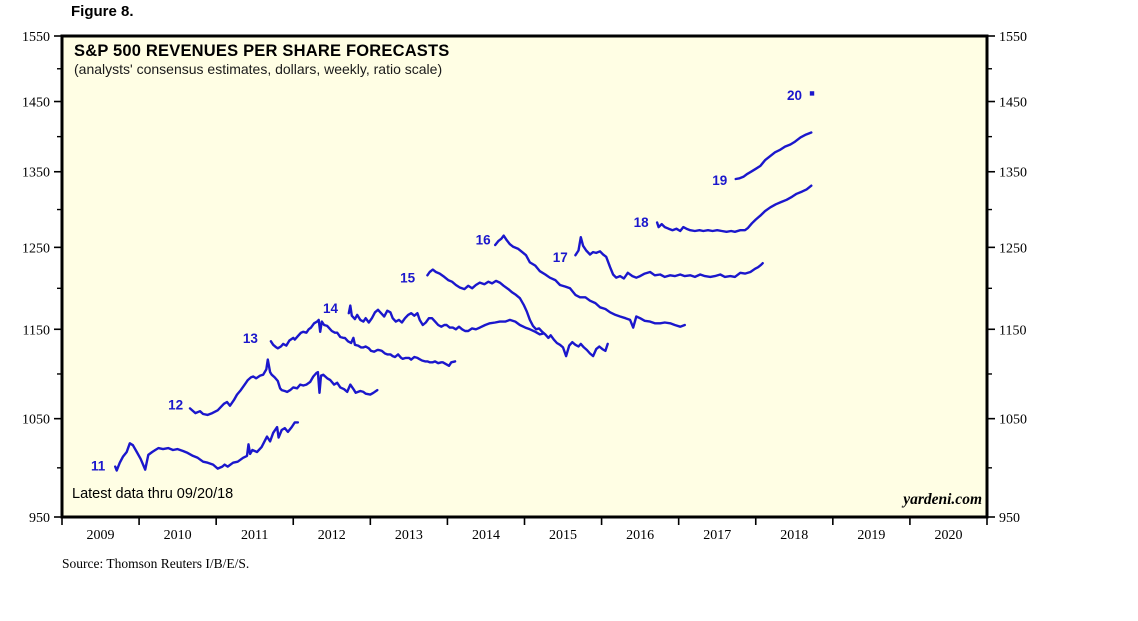  What do you see at coordinates (409, 535) in the screenshot?
I see `x-year-label: 2013` at bounding box center [409, 535].